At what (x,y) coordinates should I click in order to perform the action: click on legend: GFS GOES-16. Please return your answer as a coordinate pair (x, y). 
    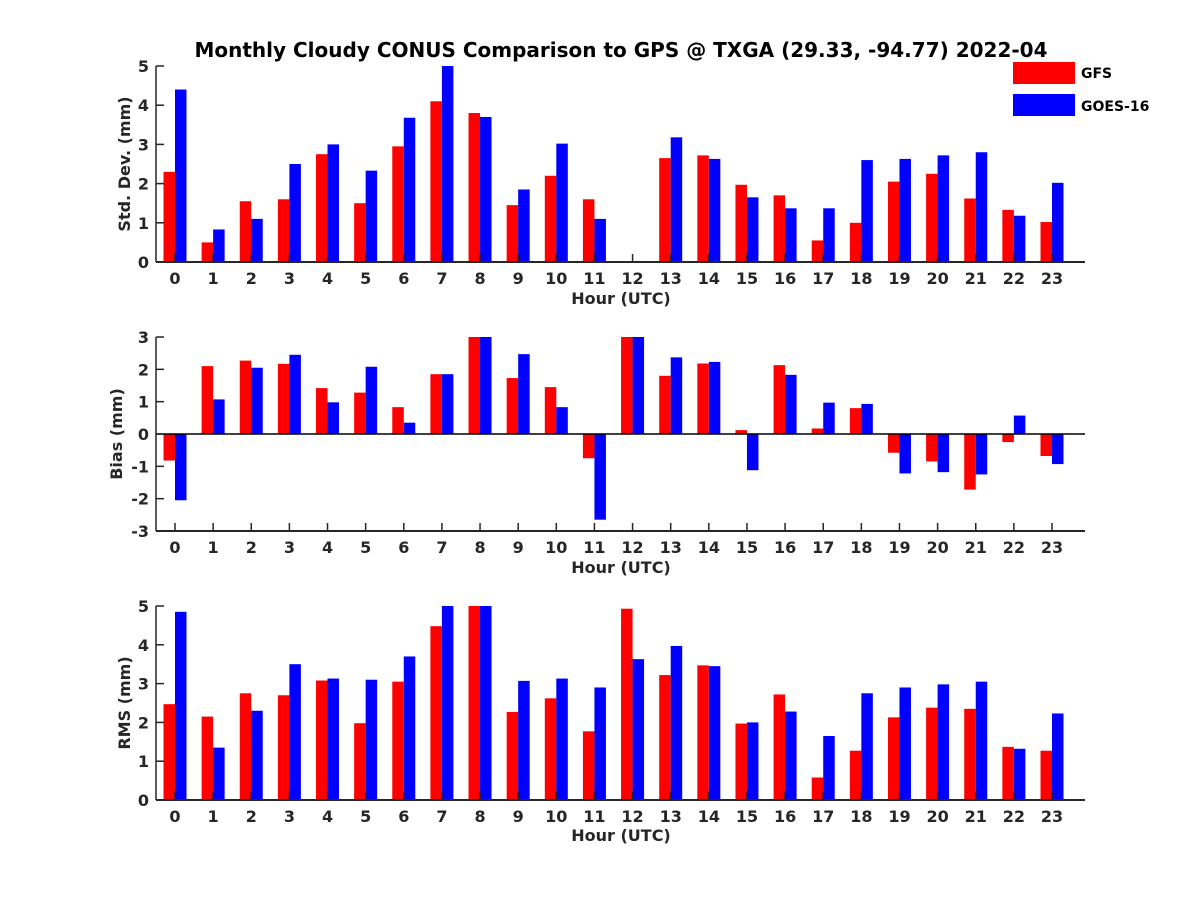
    Looking at the image, I should click on (1081, 89).